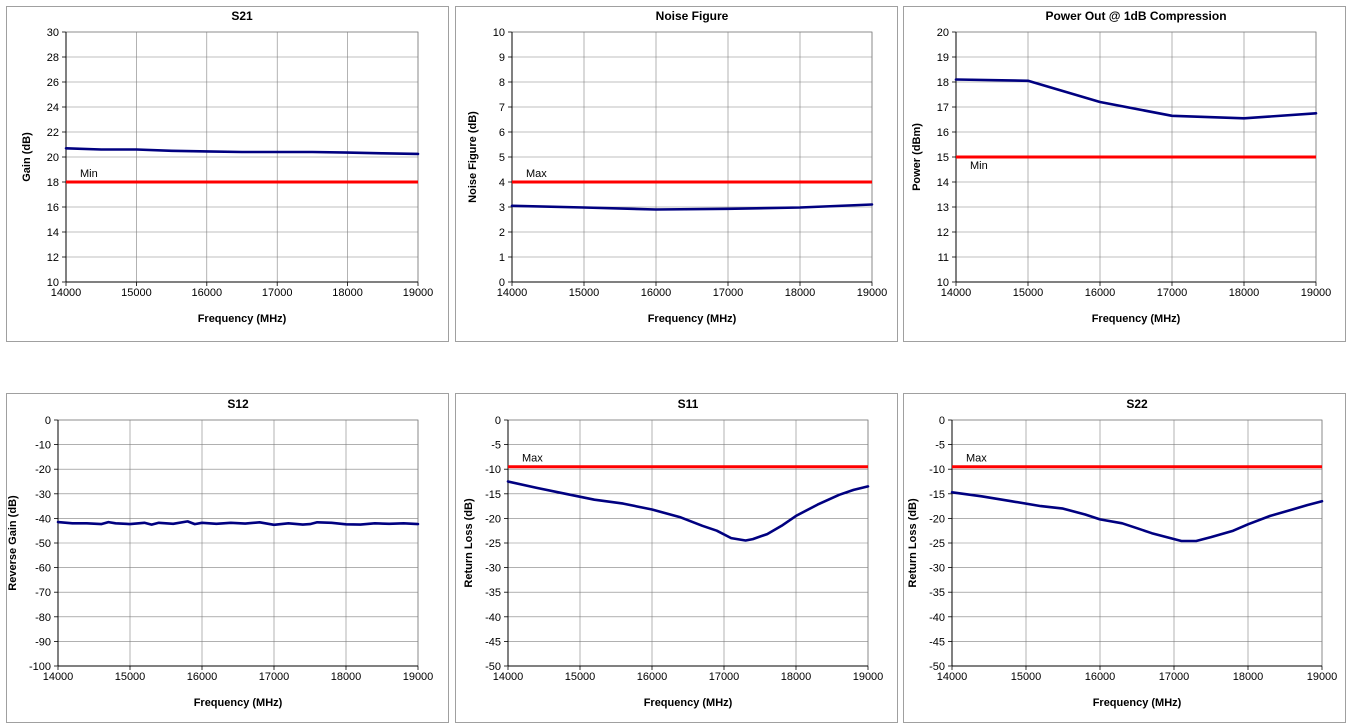  I want to click on y-tick-label: -100, so click(40, 667).